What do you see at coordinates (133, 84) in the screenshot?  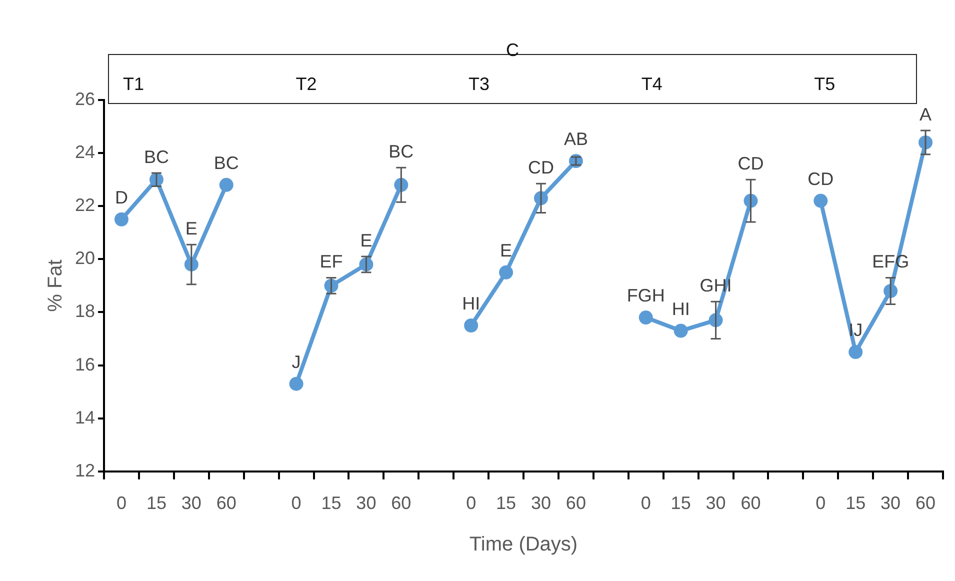 I see `text: T1` at bounding box center [133, 84].